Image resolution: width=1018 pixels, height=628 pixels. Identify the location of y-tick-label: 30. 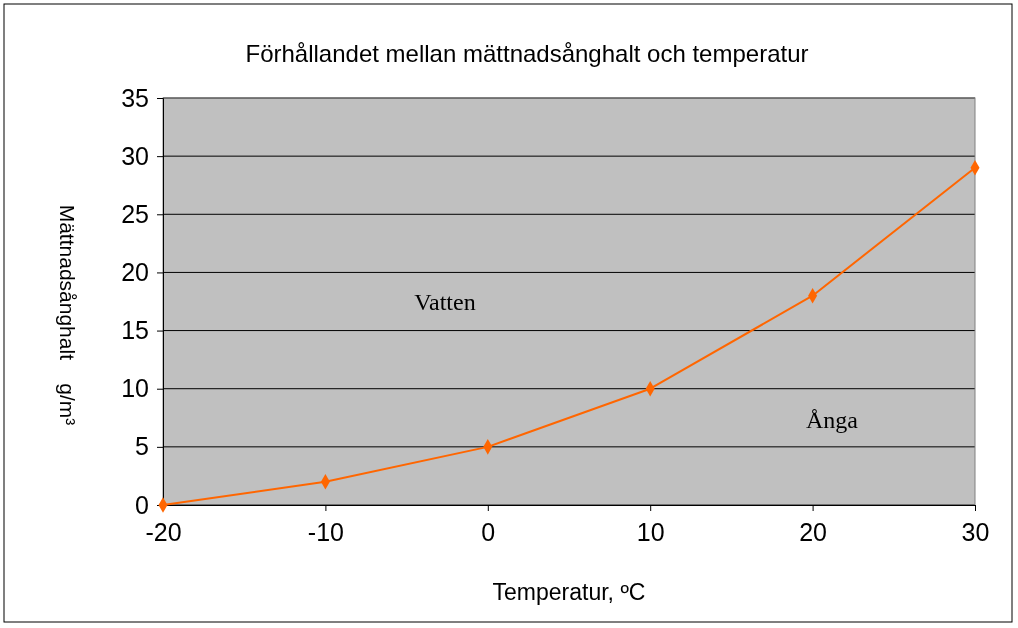
(135, 155).